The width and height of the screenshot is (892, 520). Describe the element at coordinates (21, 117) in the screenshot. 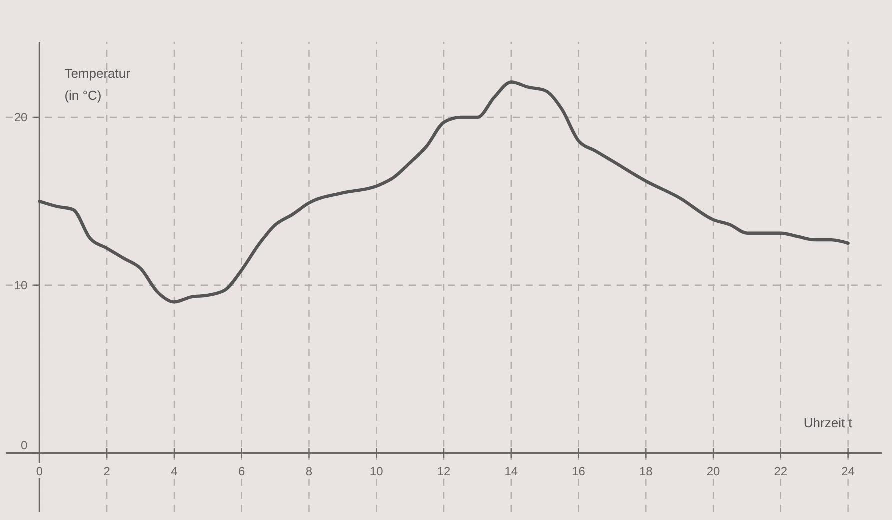

I see `y-tick-label: 20` at that location.